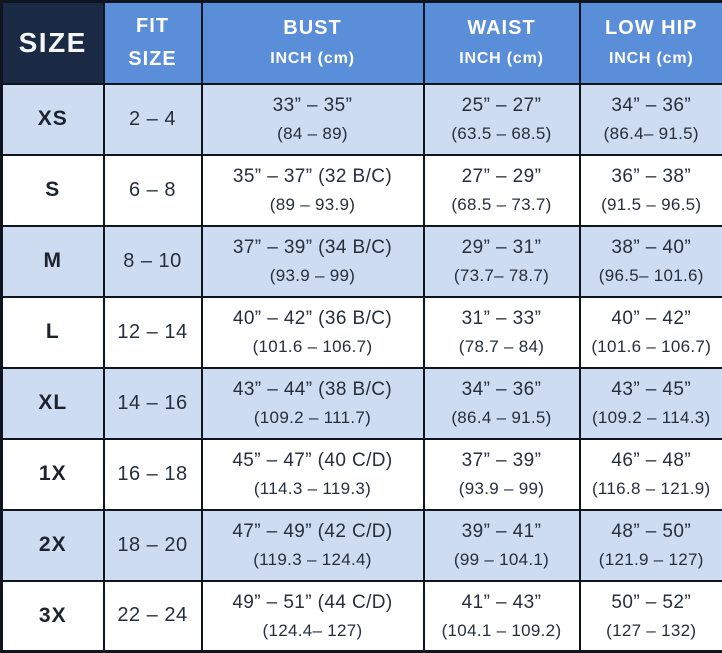 Image resolution: width=722 pixels, height=653 pixels. What do you see at coordinates (502, 532) in the screenshot?
I see `waist-inches: 39” – 41”` at bounding box center [502, 532].